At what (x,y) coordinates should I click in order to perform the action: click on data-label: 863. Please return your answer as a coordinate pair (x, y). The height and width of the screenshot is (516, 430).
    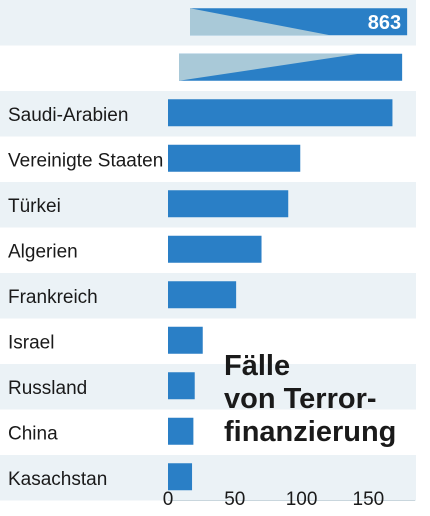
    Looking at the image, I should click on (384, 23).